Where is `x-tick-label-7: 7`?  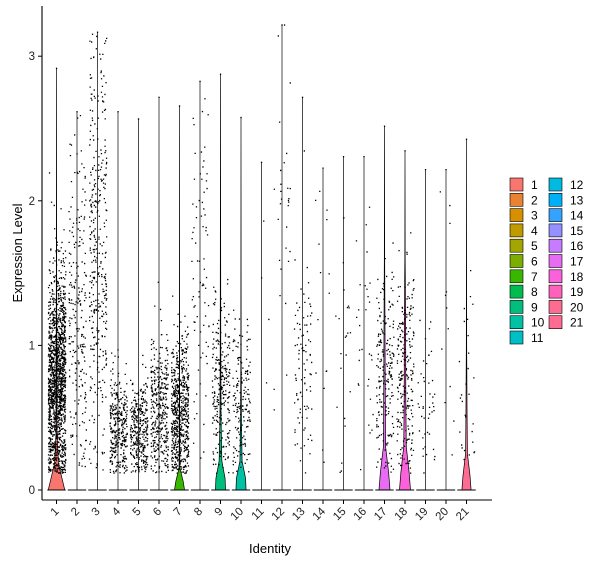
x-tick-label-7: 7 is located at coordinates (178, 512).